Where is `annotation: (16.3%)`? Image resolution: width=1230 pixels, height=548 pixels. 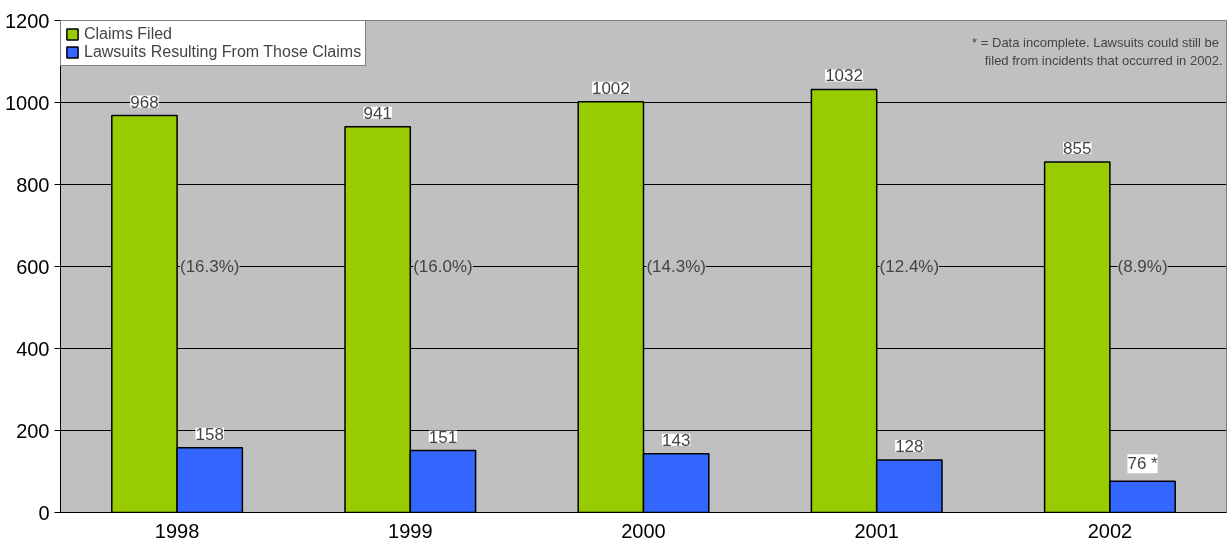
annotation: (16.3%) is located at coordinates (209, 266).